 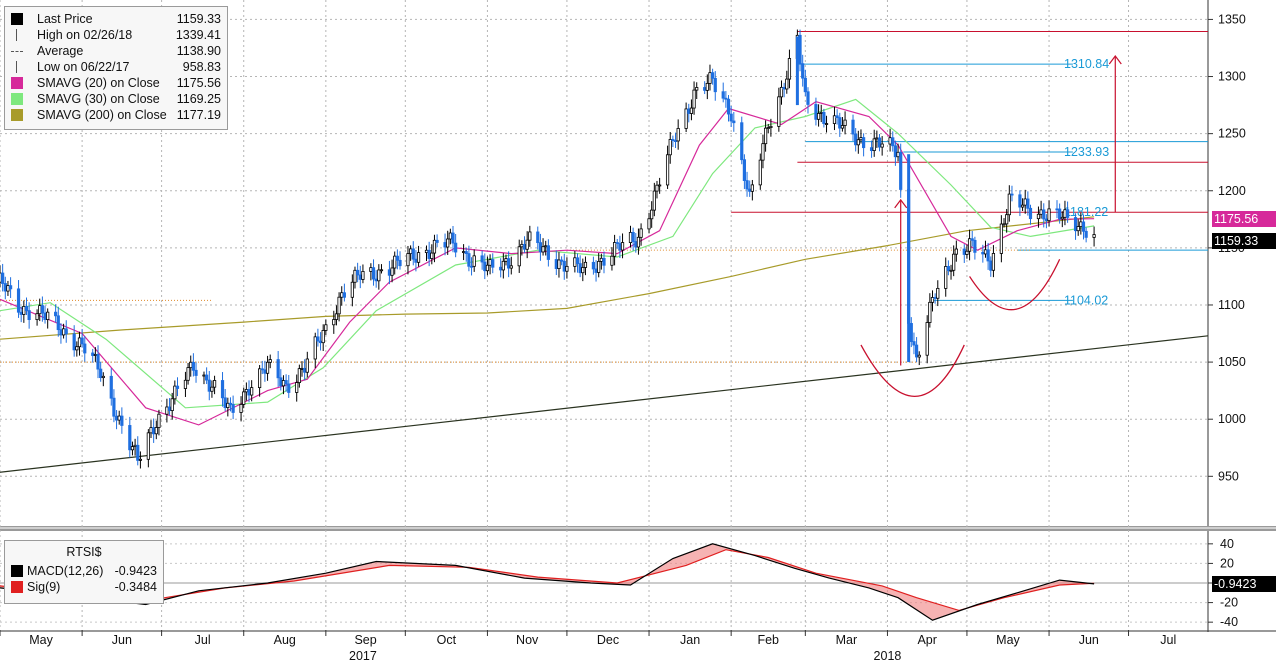 What do you see at coordinates (135, 587) in the screenshot?
I see `macd-legend-value: -0.3484` at bounding box center [135, 587].